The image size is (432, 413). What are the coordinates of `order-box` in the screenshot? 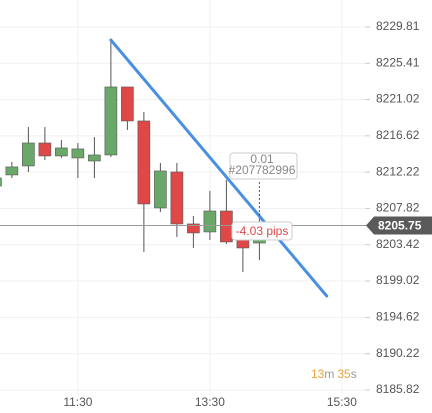 It's located at (263, 166).